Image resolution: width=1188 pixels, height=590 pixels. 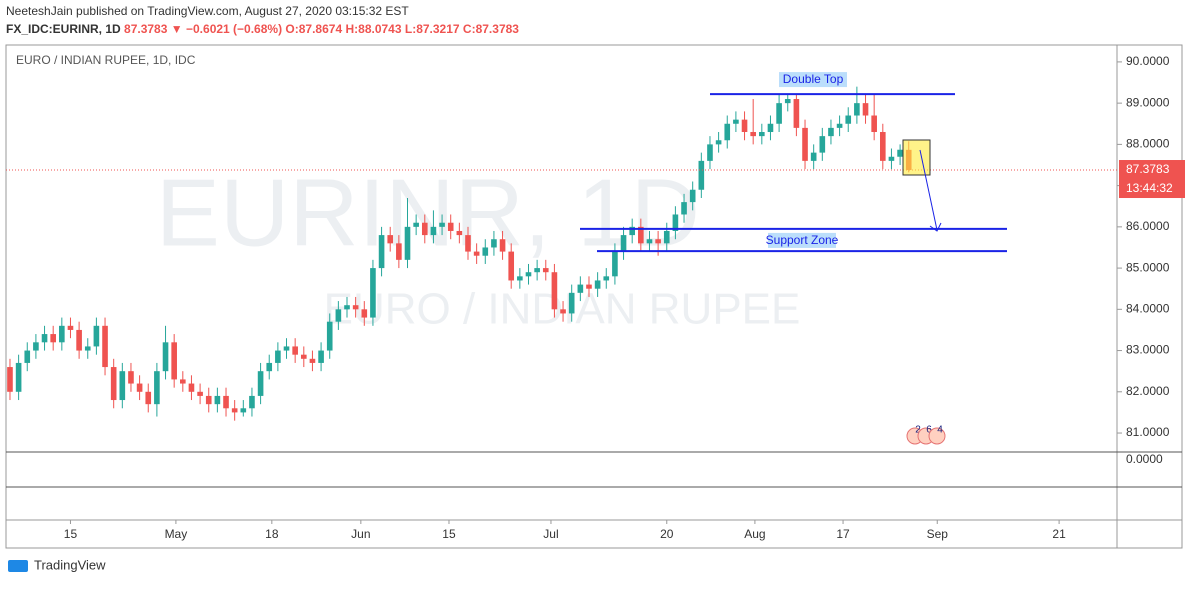 I want to click on annotation-label-bg, so click(x=802, y=240).